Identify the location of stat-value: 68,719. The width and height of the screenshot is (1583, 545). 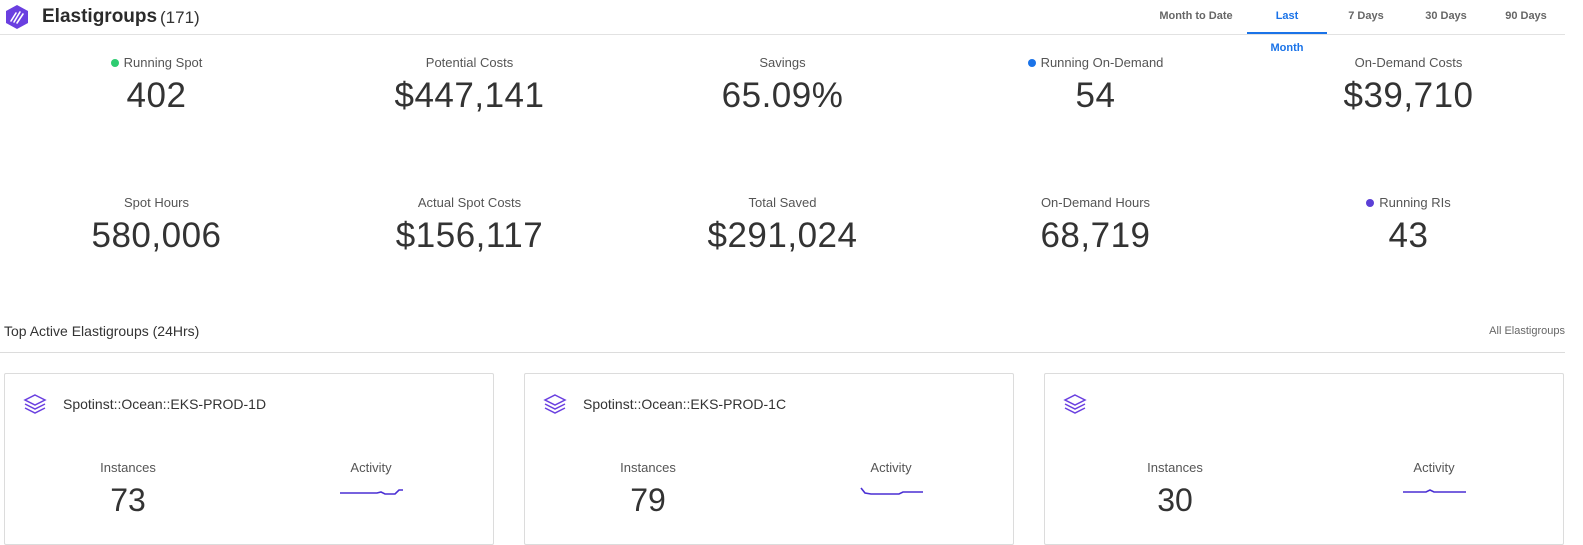
(1095, 235).